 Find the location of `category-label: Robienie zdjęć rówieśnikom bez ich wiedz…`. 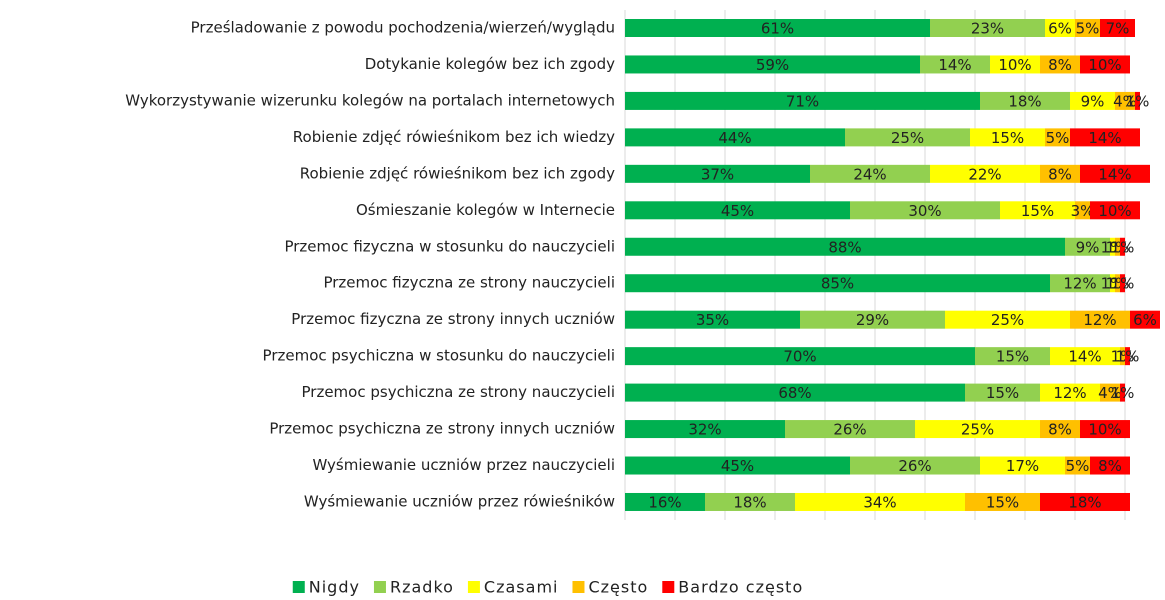

category-label: Robienie zdjęć rówieśnikom bez ich wiedz… is located at coordinates (454, 137).